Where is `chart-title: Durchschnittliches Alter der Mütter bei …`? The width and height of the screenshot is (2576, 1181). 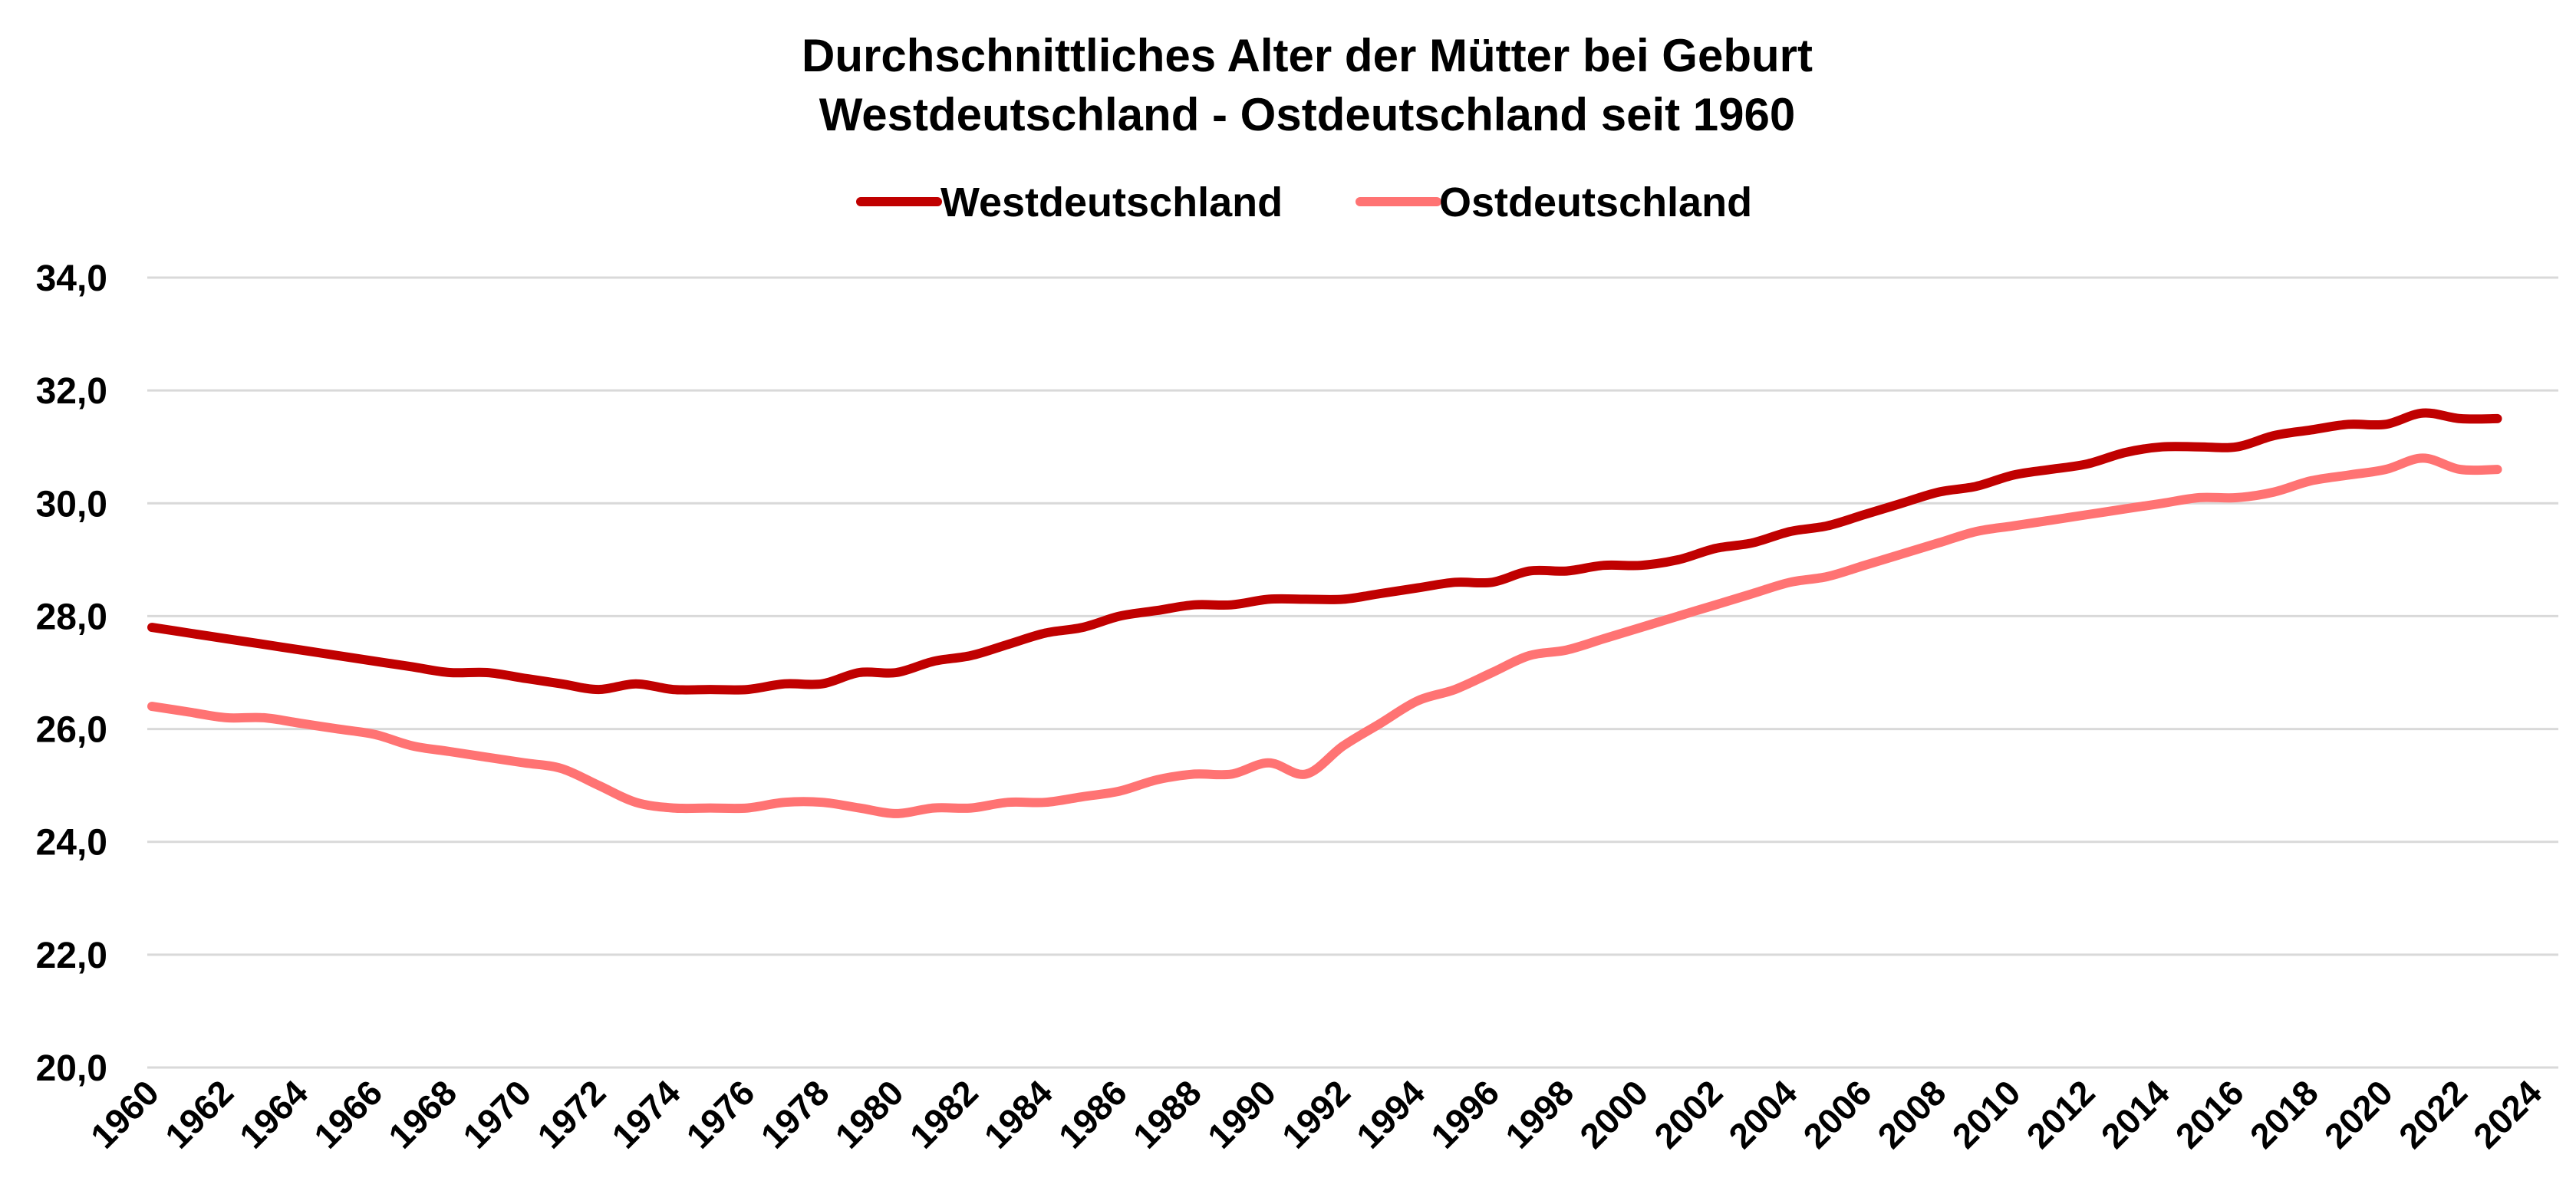 chart-title: Durchschnittliches Alter der Mütter bei … is located at coordinates (1307, 55).